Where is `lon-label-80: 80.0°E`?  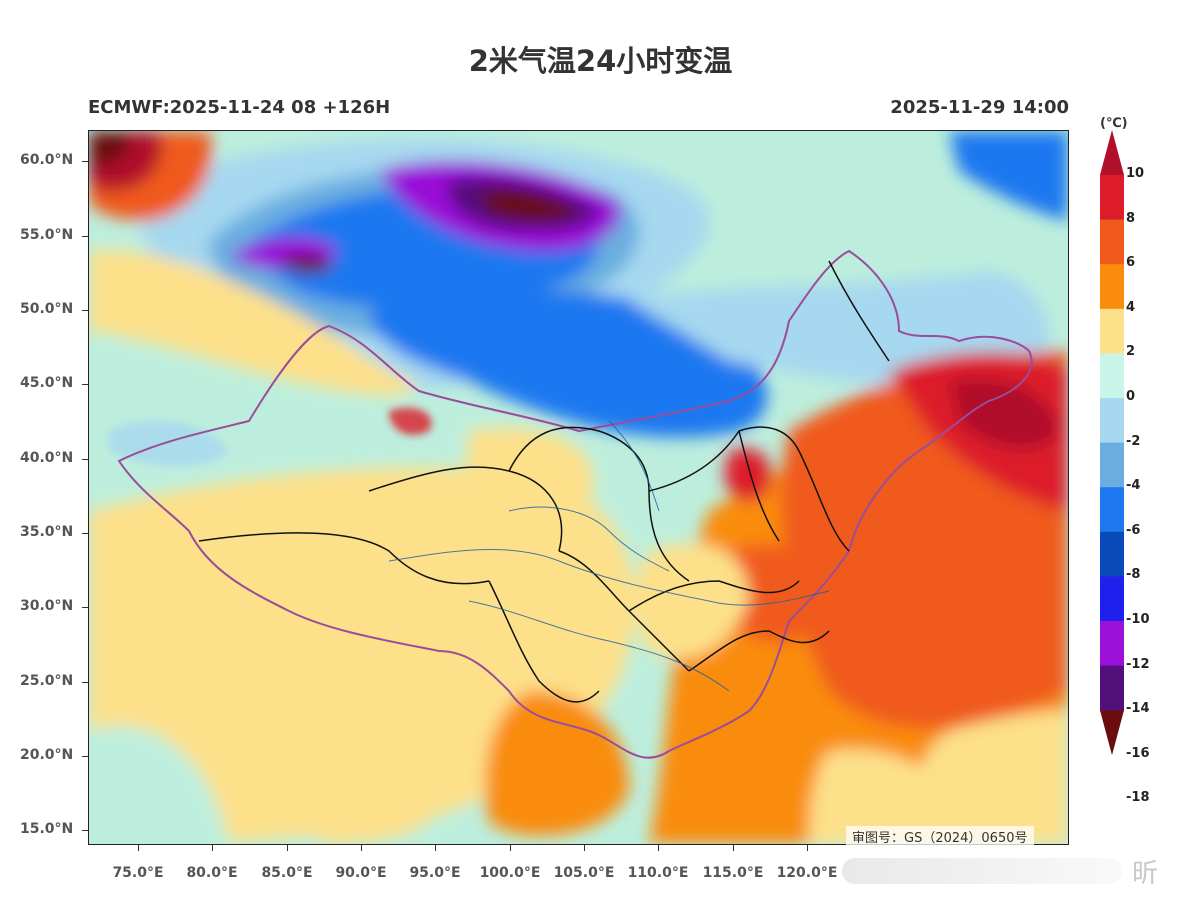 lon-label-80: 80.0°E is located at coordinates (212, 873).